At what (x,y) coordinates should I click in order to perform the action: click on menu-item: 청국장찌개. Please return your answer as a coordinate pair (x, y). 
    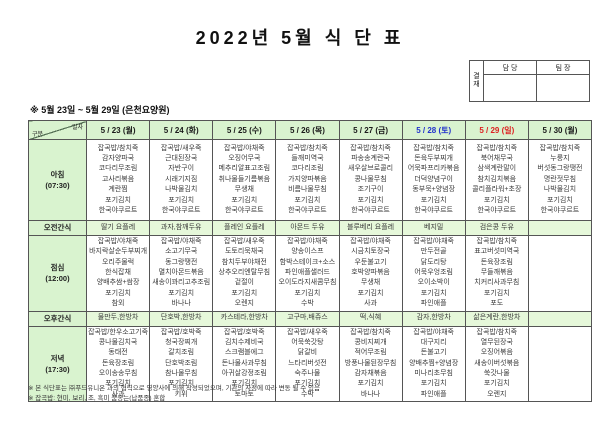
    Looking at the image, I should click on (181, 342).